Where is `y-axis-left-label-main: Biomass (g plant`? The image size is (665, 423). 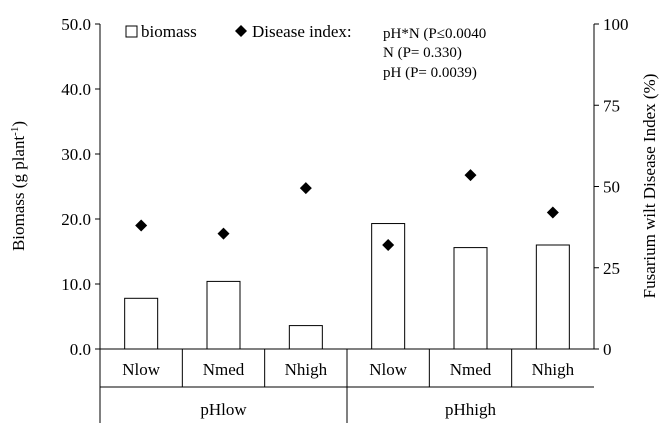
y-axis-left-label-main: Biomass (g plant is located at coordinates (18, 193).